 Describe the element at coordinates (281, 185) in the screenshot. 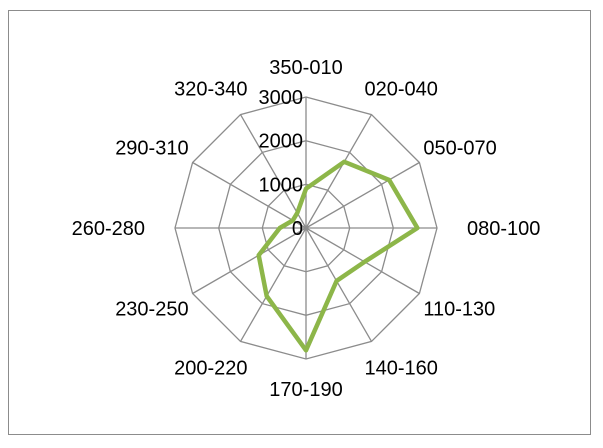

I see `radial-tick-label: 1000` at that location.